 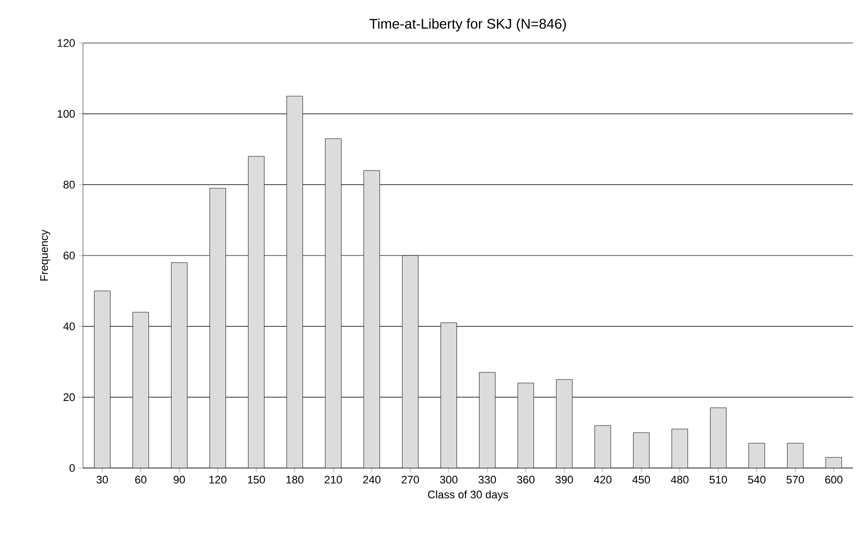 What do you see at coordinates (449, 480) in the screenshot?
I see `x-tick-label: 300` at bounding box center [449, 480].